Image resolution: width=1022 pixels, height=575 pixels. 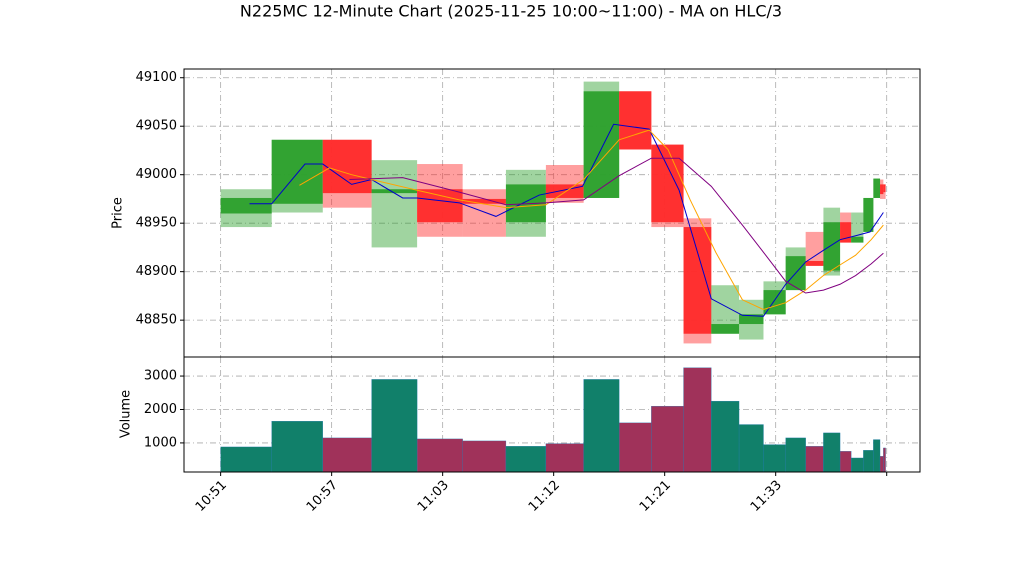 I want to click on y-tick-label: 49050, so click(x=156, y=126).